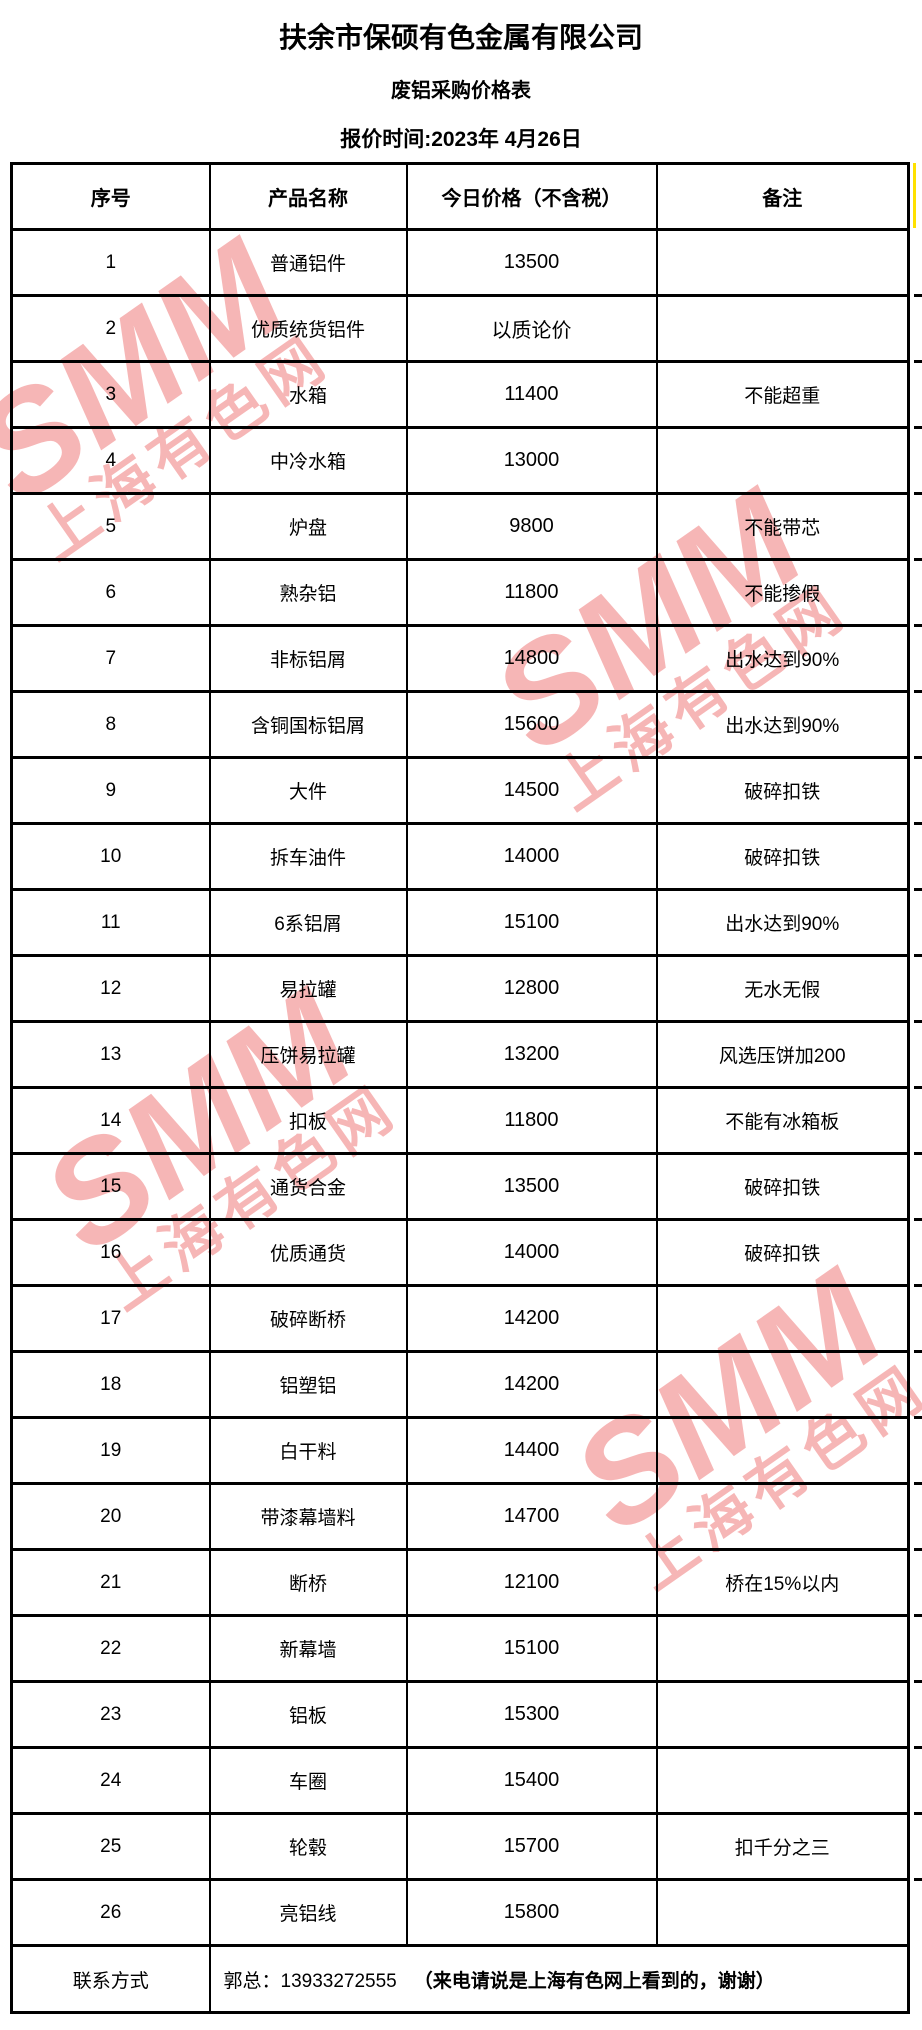  Describe the element at coordinates (110, 1912) in the screenshot. I see `cell-serial: 26` at that location.